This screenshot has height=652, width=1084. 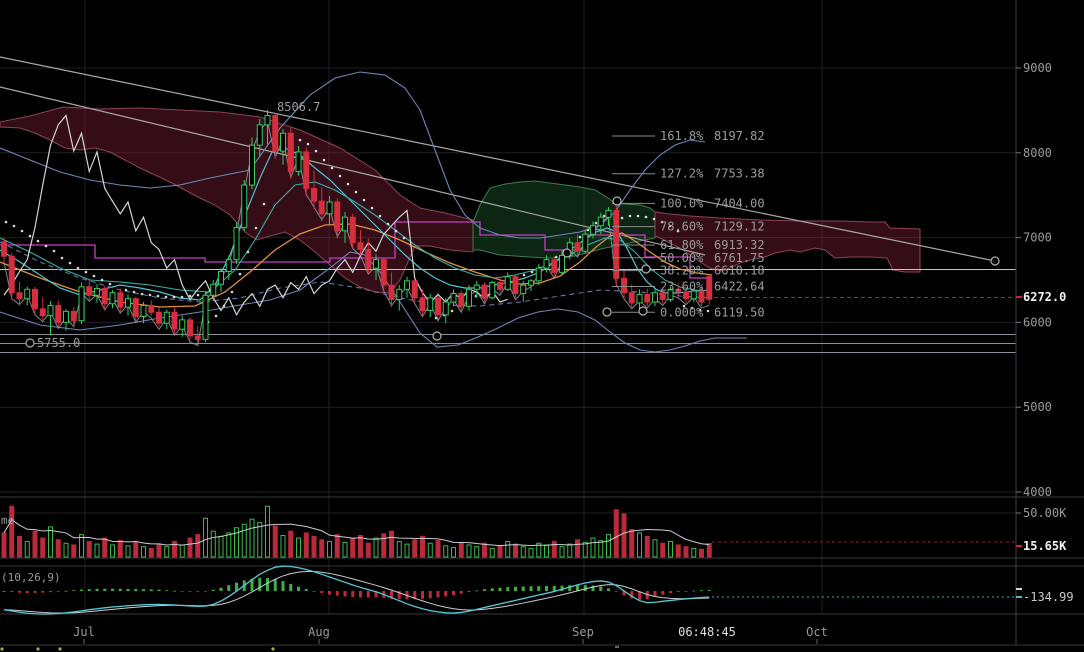 I want to click on fib-level: 161.8% 8197.82, so click(x=688, y=136).